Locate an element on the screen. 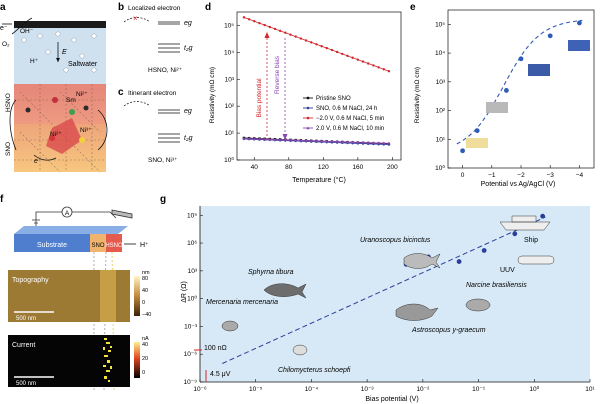 This screenshot has width=600, height=404. x-tick-label: 10¹ is located at coordinates (590, 389).